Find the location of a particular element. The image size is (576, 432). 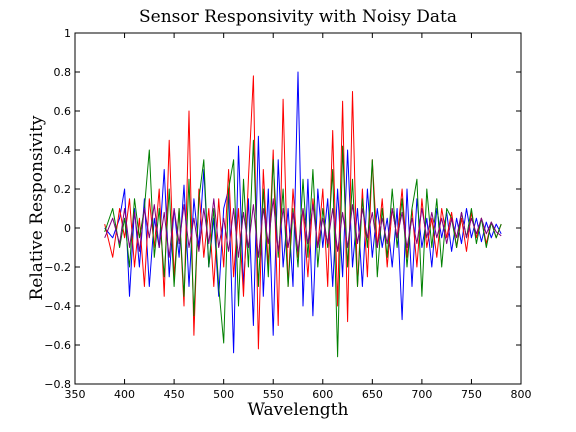

y-tick-label: 0.4 is located at coordinates (63, 150).